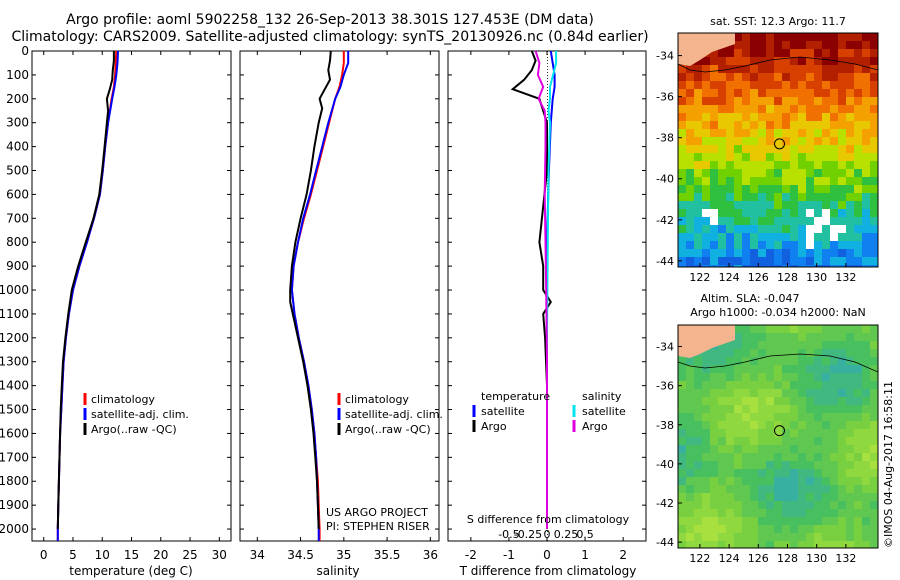 This screenshot has width=900, height=580. I want to click on difference-legend-sal-argo-label: Argo, so click(595, 426).